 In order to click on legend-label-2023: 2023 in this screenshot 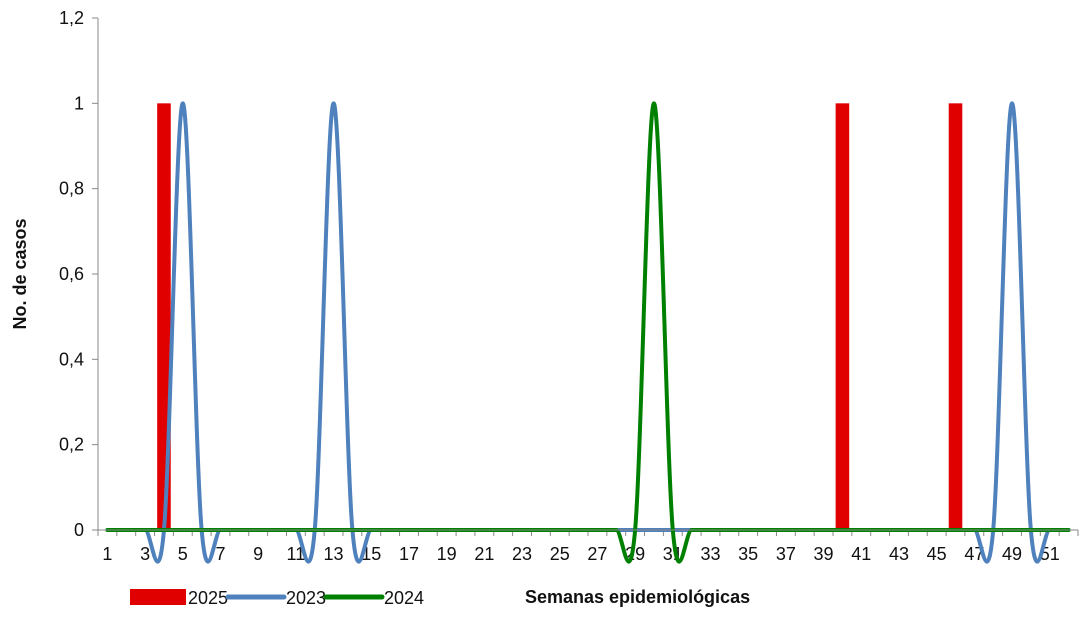, I will do `click(306, 598)`.